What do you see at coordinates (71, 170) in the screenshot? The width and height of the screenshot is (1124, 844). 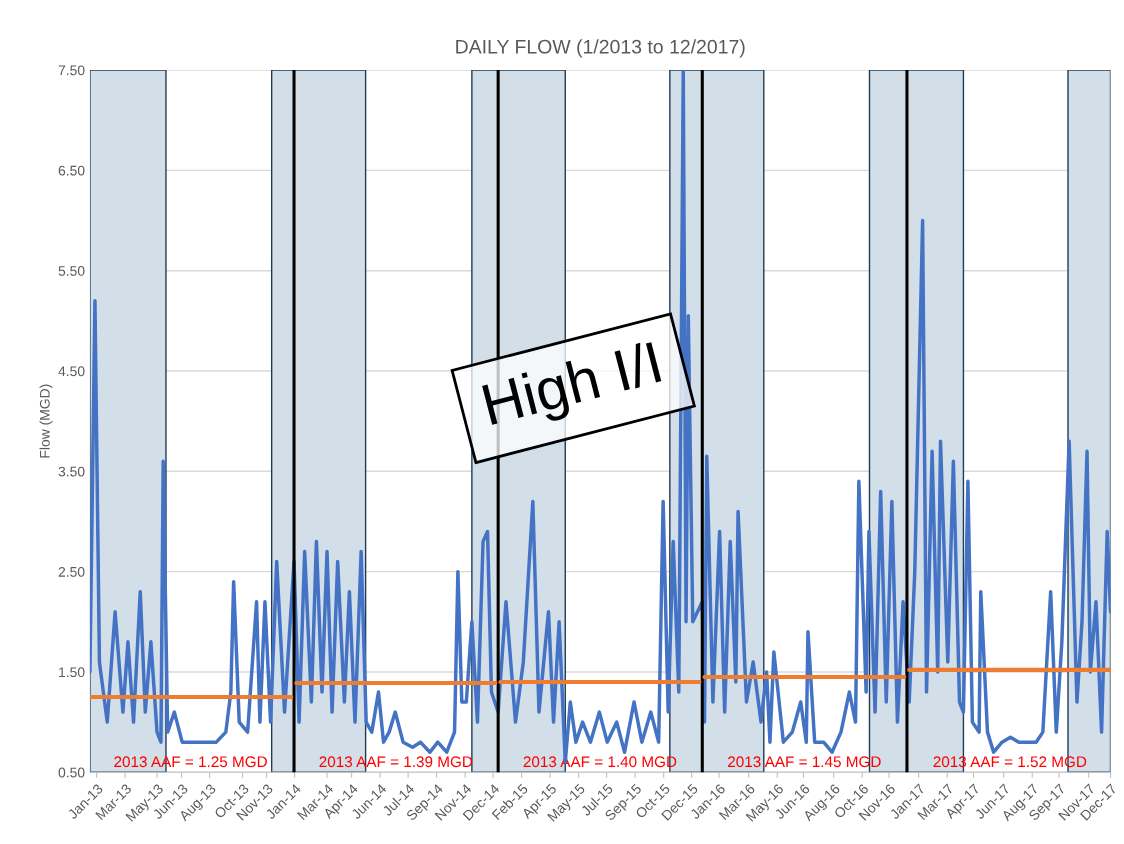 I see `y-tick-label: 6.50` at bounding box center [71, 170].